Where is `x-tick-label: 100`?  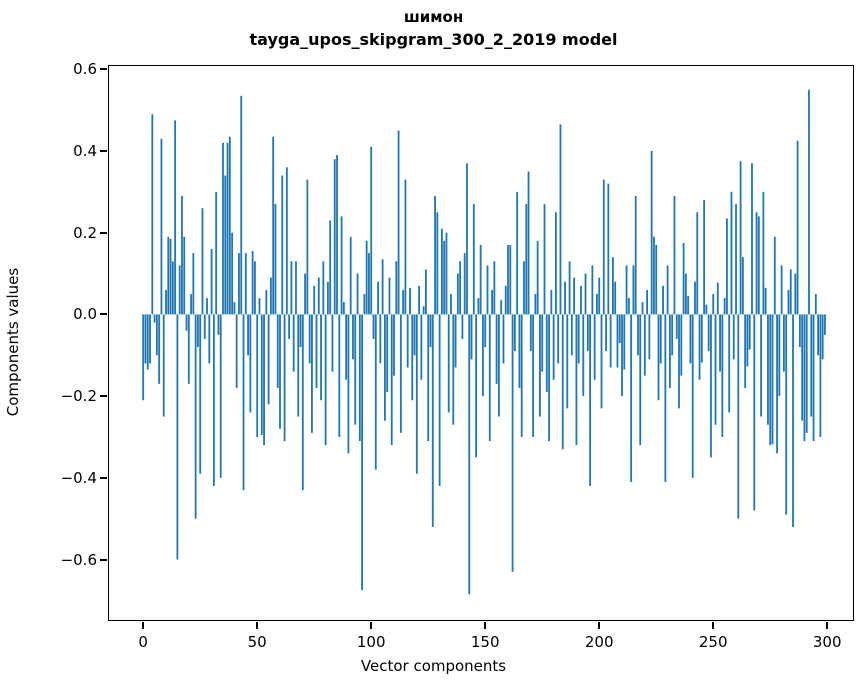
x-tick-label: 100 is located at coordinates (371, 642).